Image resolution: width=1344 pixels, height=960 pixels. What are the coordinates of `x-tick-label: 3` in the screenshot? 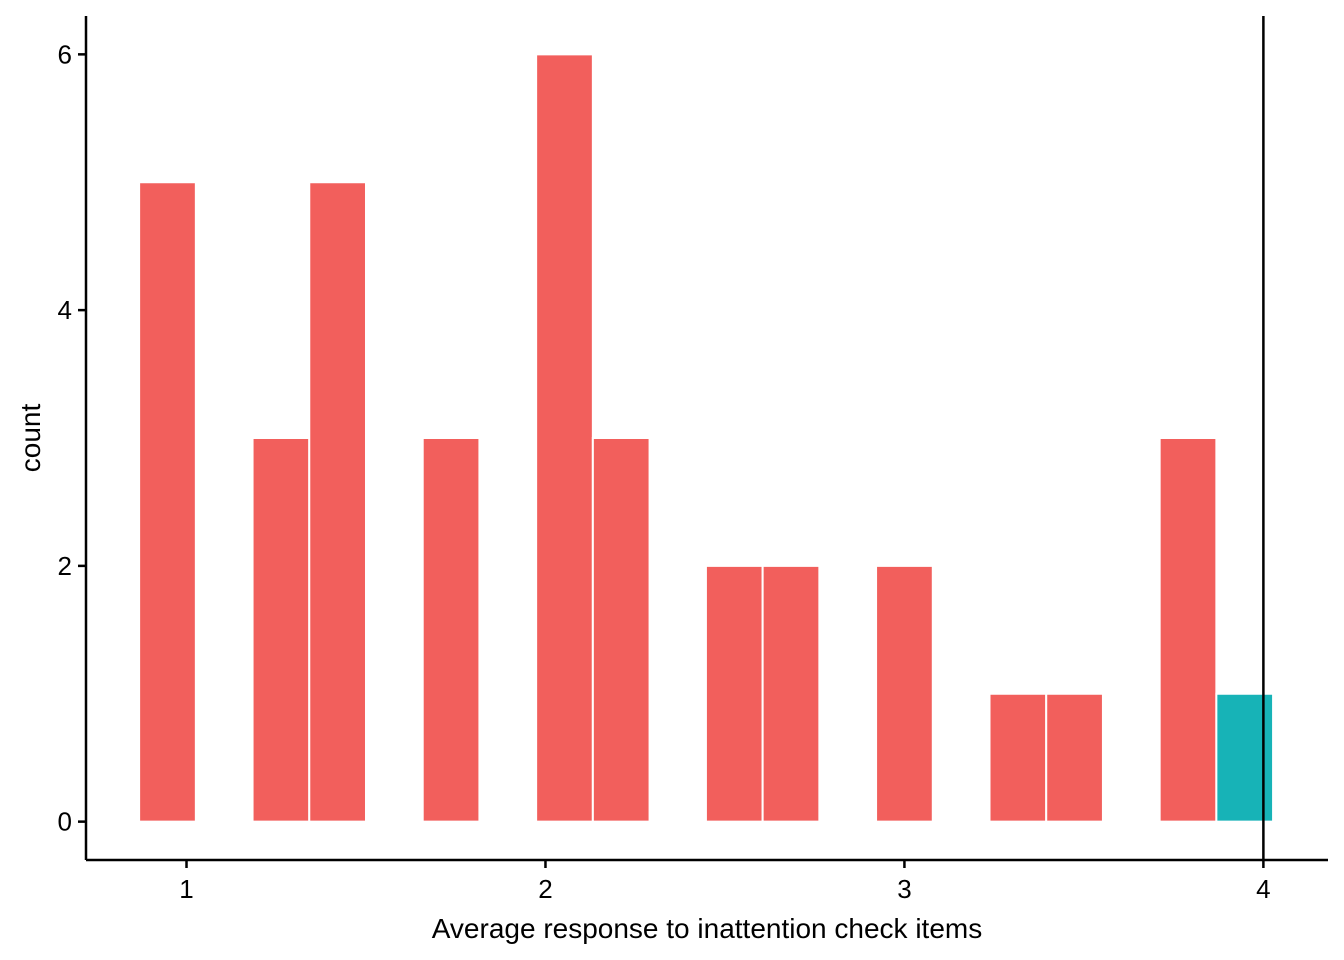 It's located at (904, 889).